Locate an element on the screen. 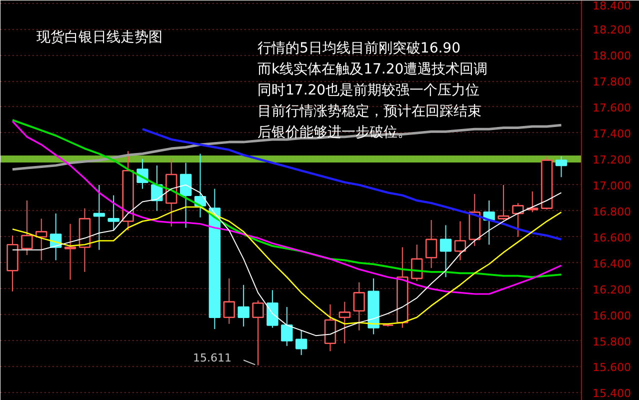 The image size is (639, 400). y-tick-label: 18.200 is located at coordinates (611, 30).